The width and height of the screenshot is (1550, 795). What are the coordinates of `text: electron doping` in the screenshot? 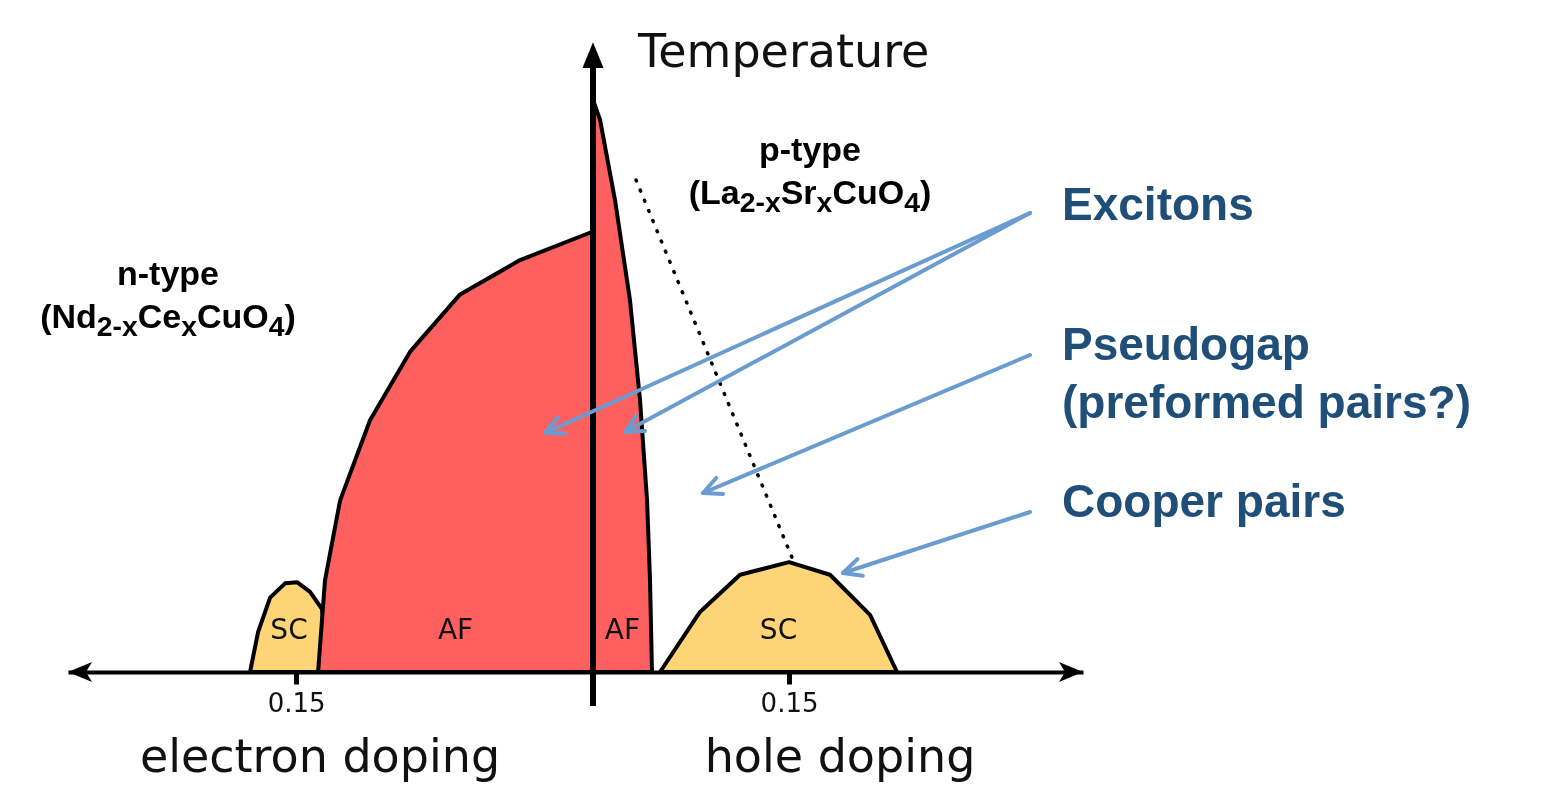 It's located at (320, 756).